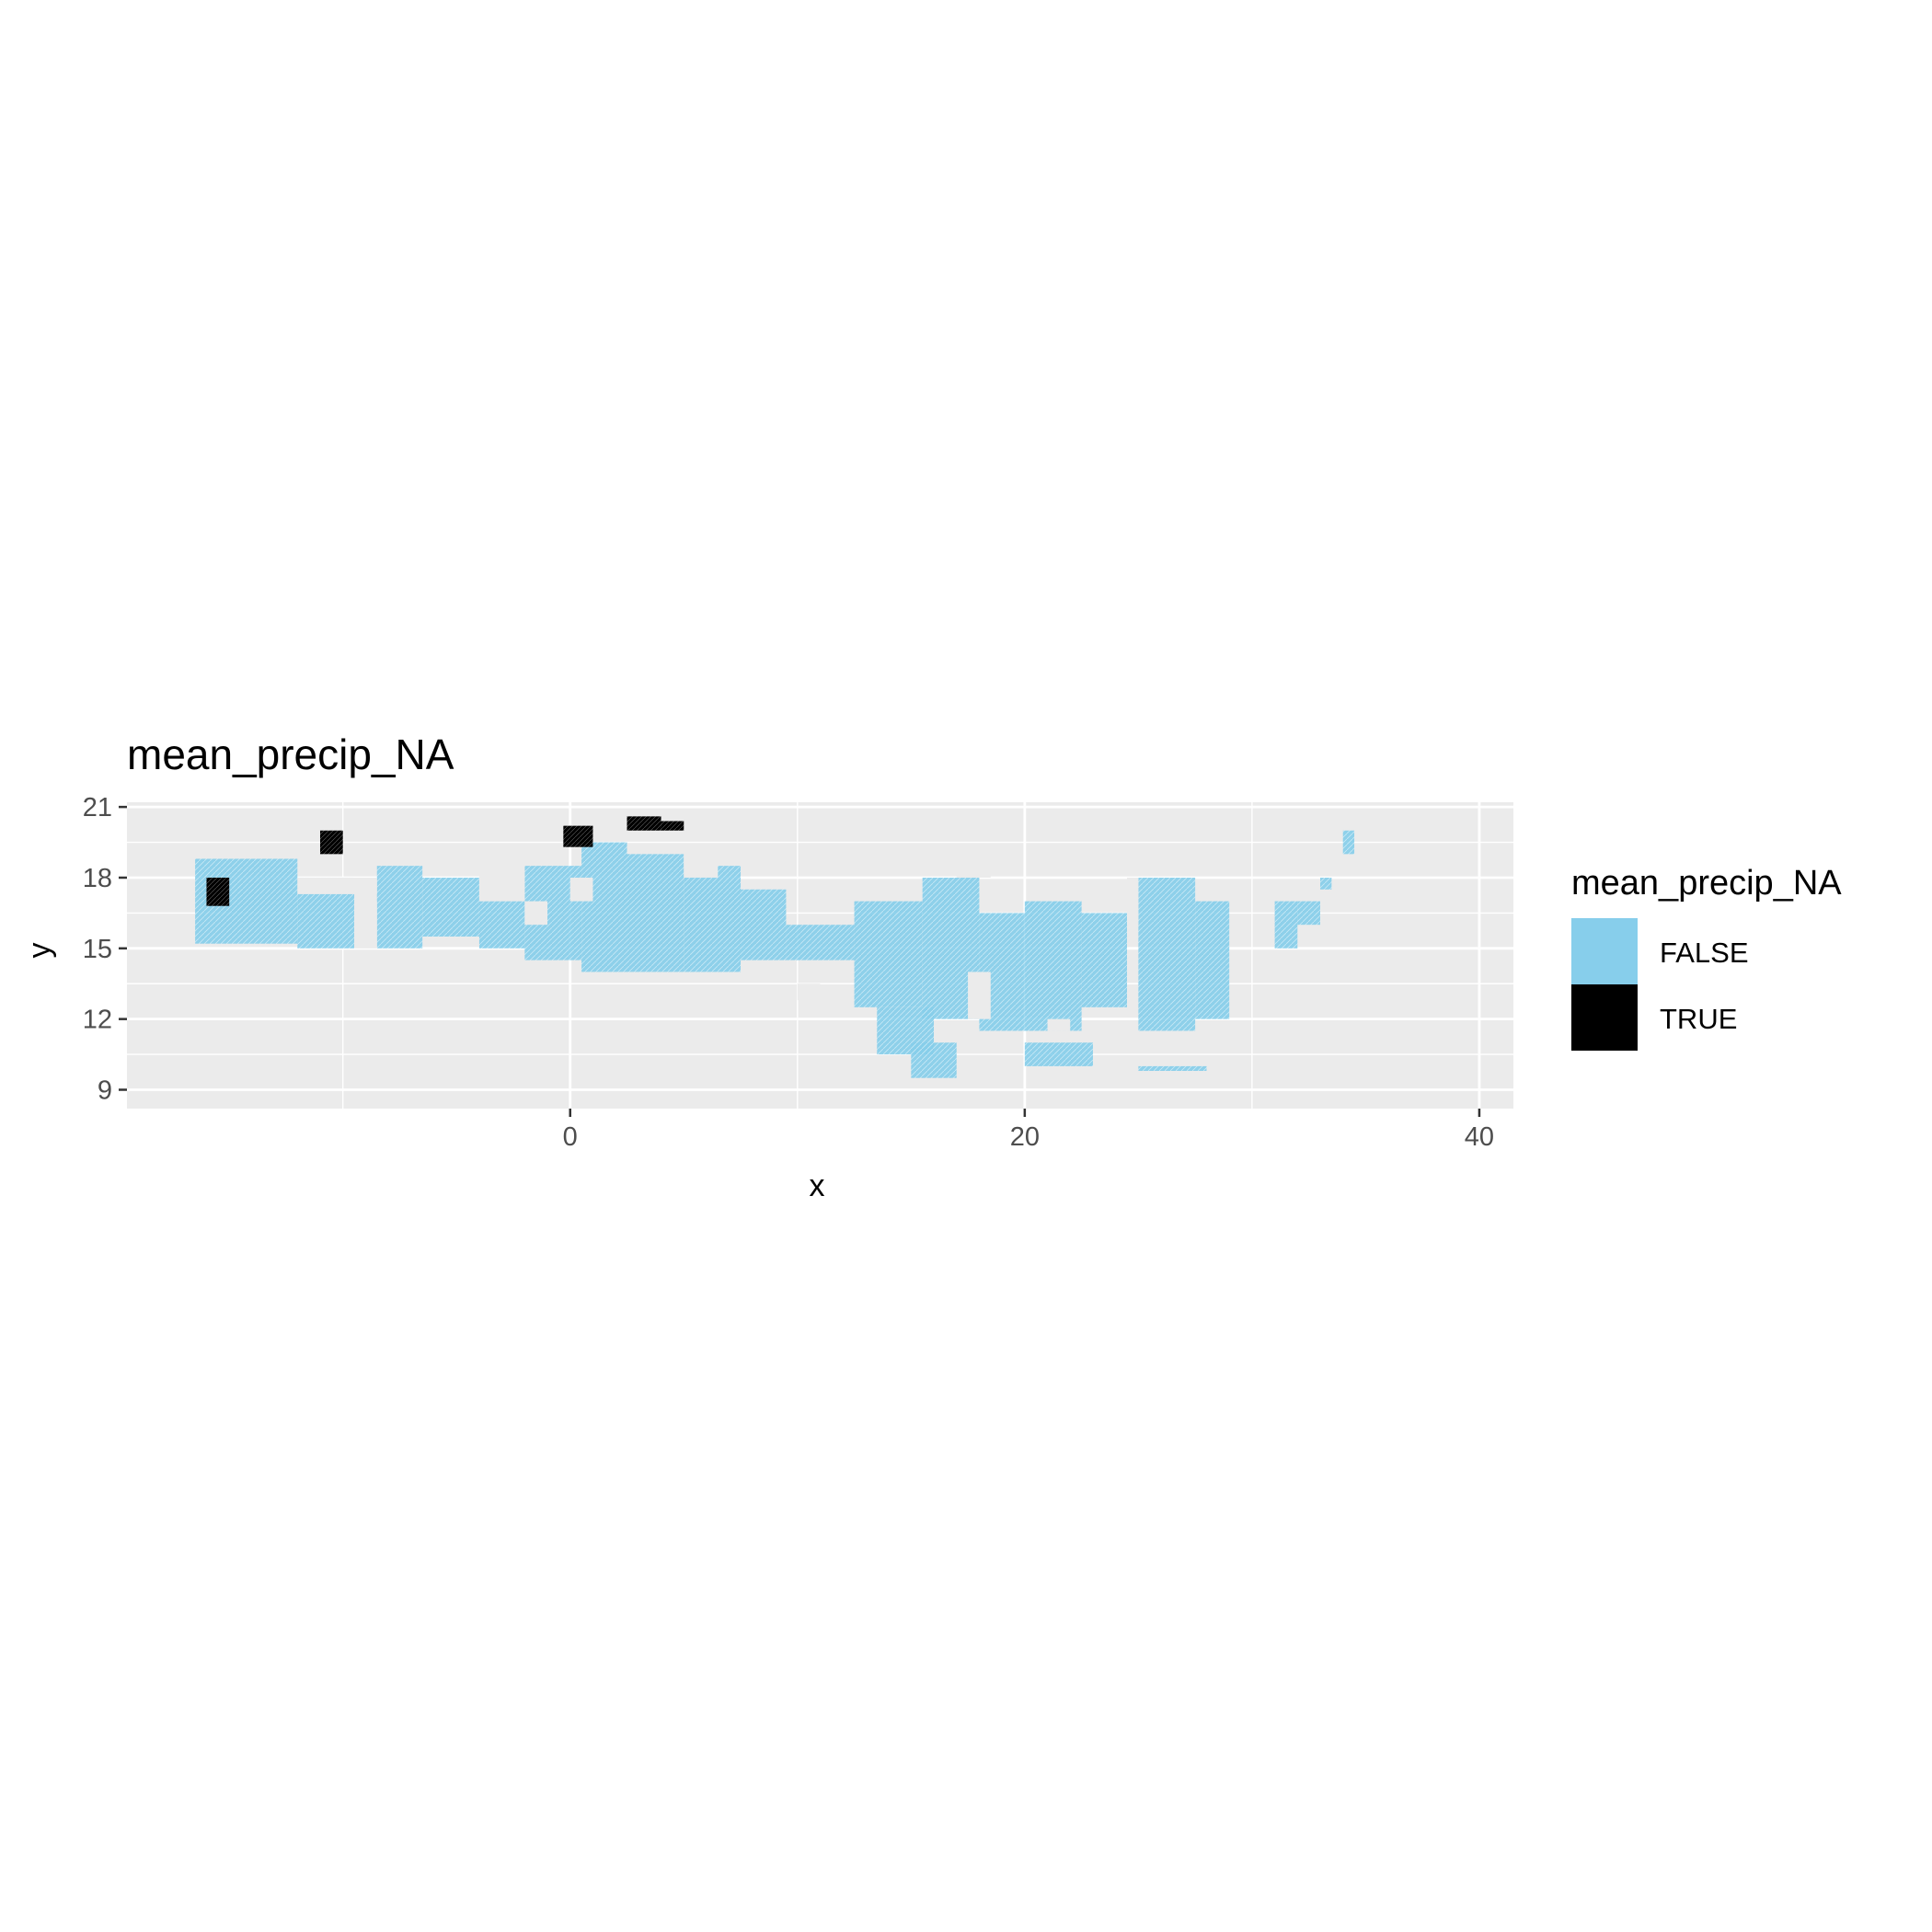 Image resolution: width=1932 pixels, height=1932 pixels. What do you see at coordinates (1704, 953) in the screenshot?
I see `legend-label-false: FALSE` at bounding box center [1704, 953].